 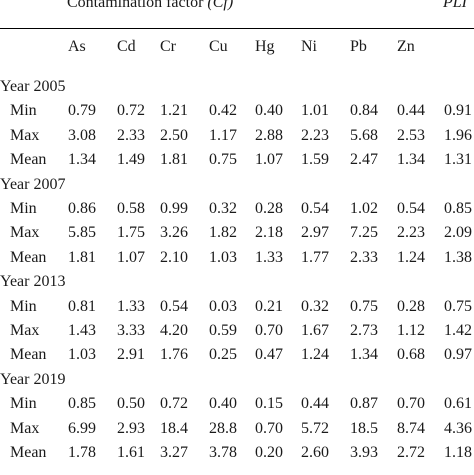 I want to click on cell-value: 1.49, so click(x=131, y=159).